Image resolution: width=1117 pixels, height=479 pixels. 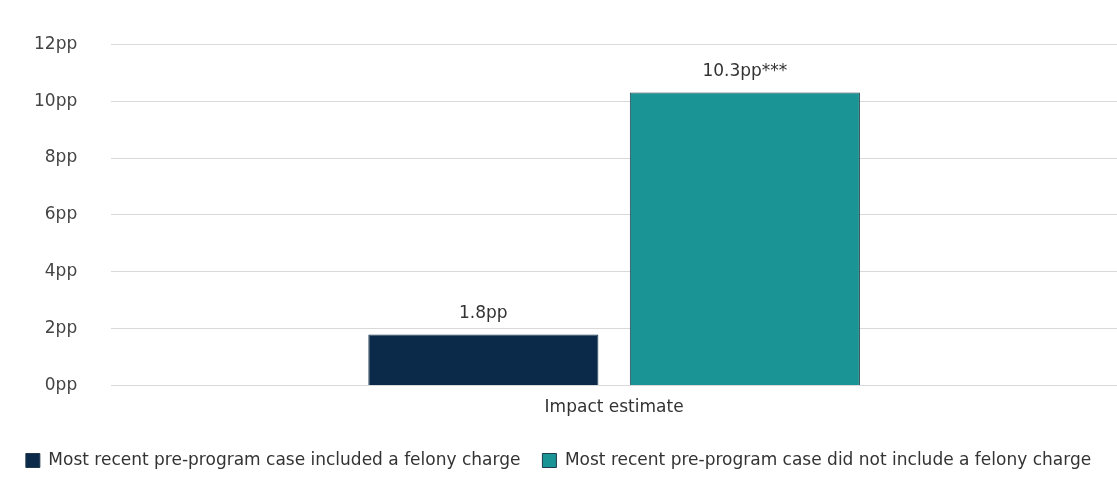 I want to click on y-tick-label: 4pp, so click(x=61, y=270).